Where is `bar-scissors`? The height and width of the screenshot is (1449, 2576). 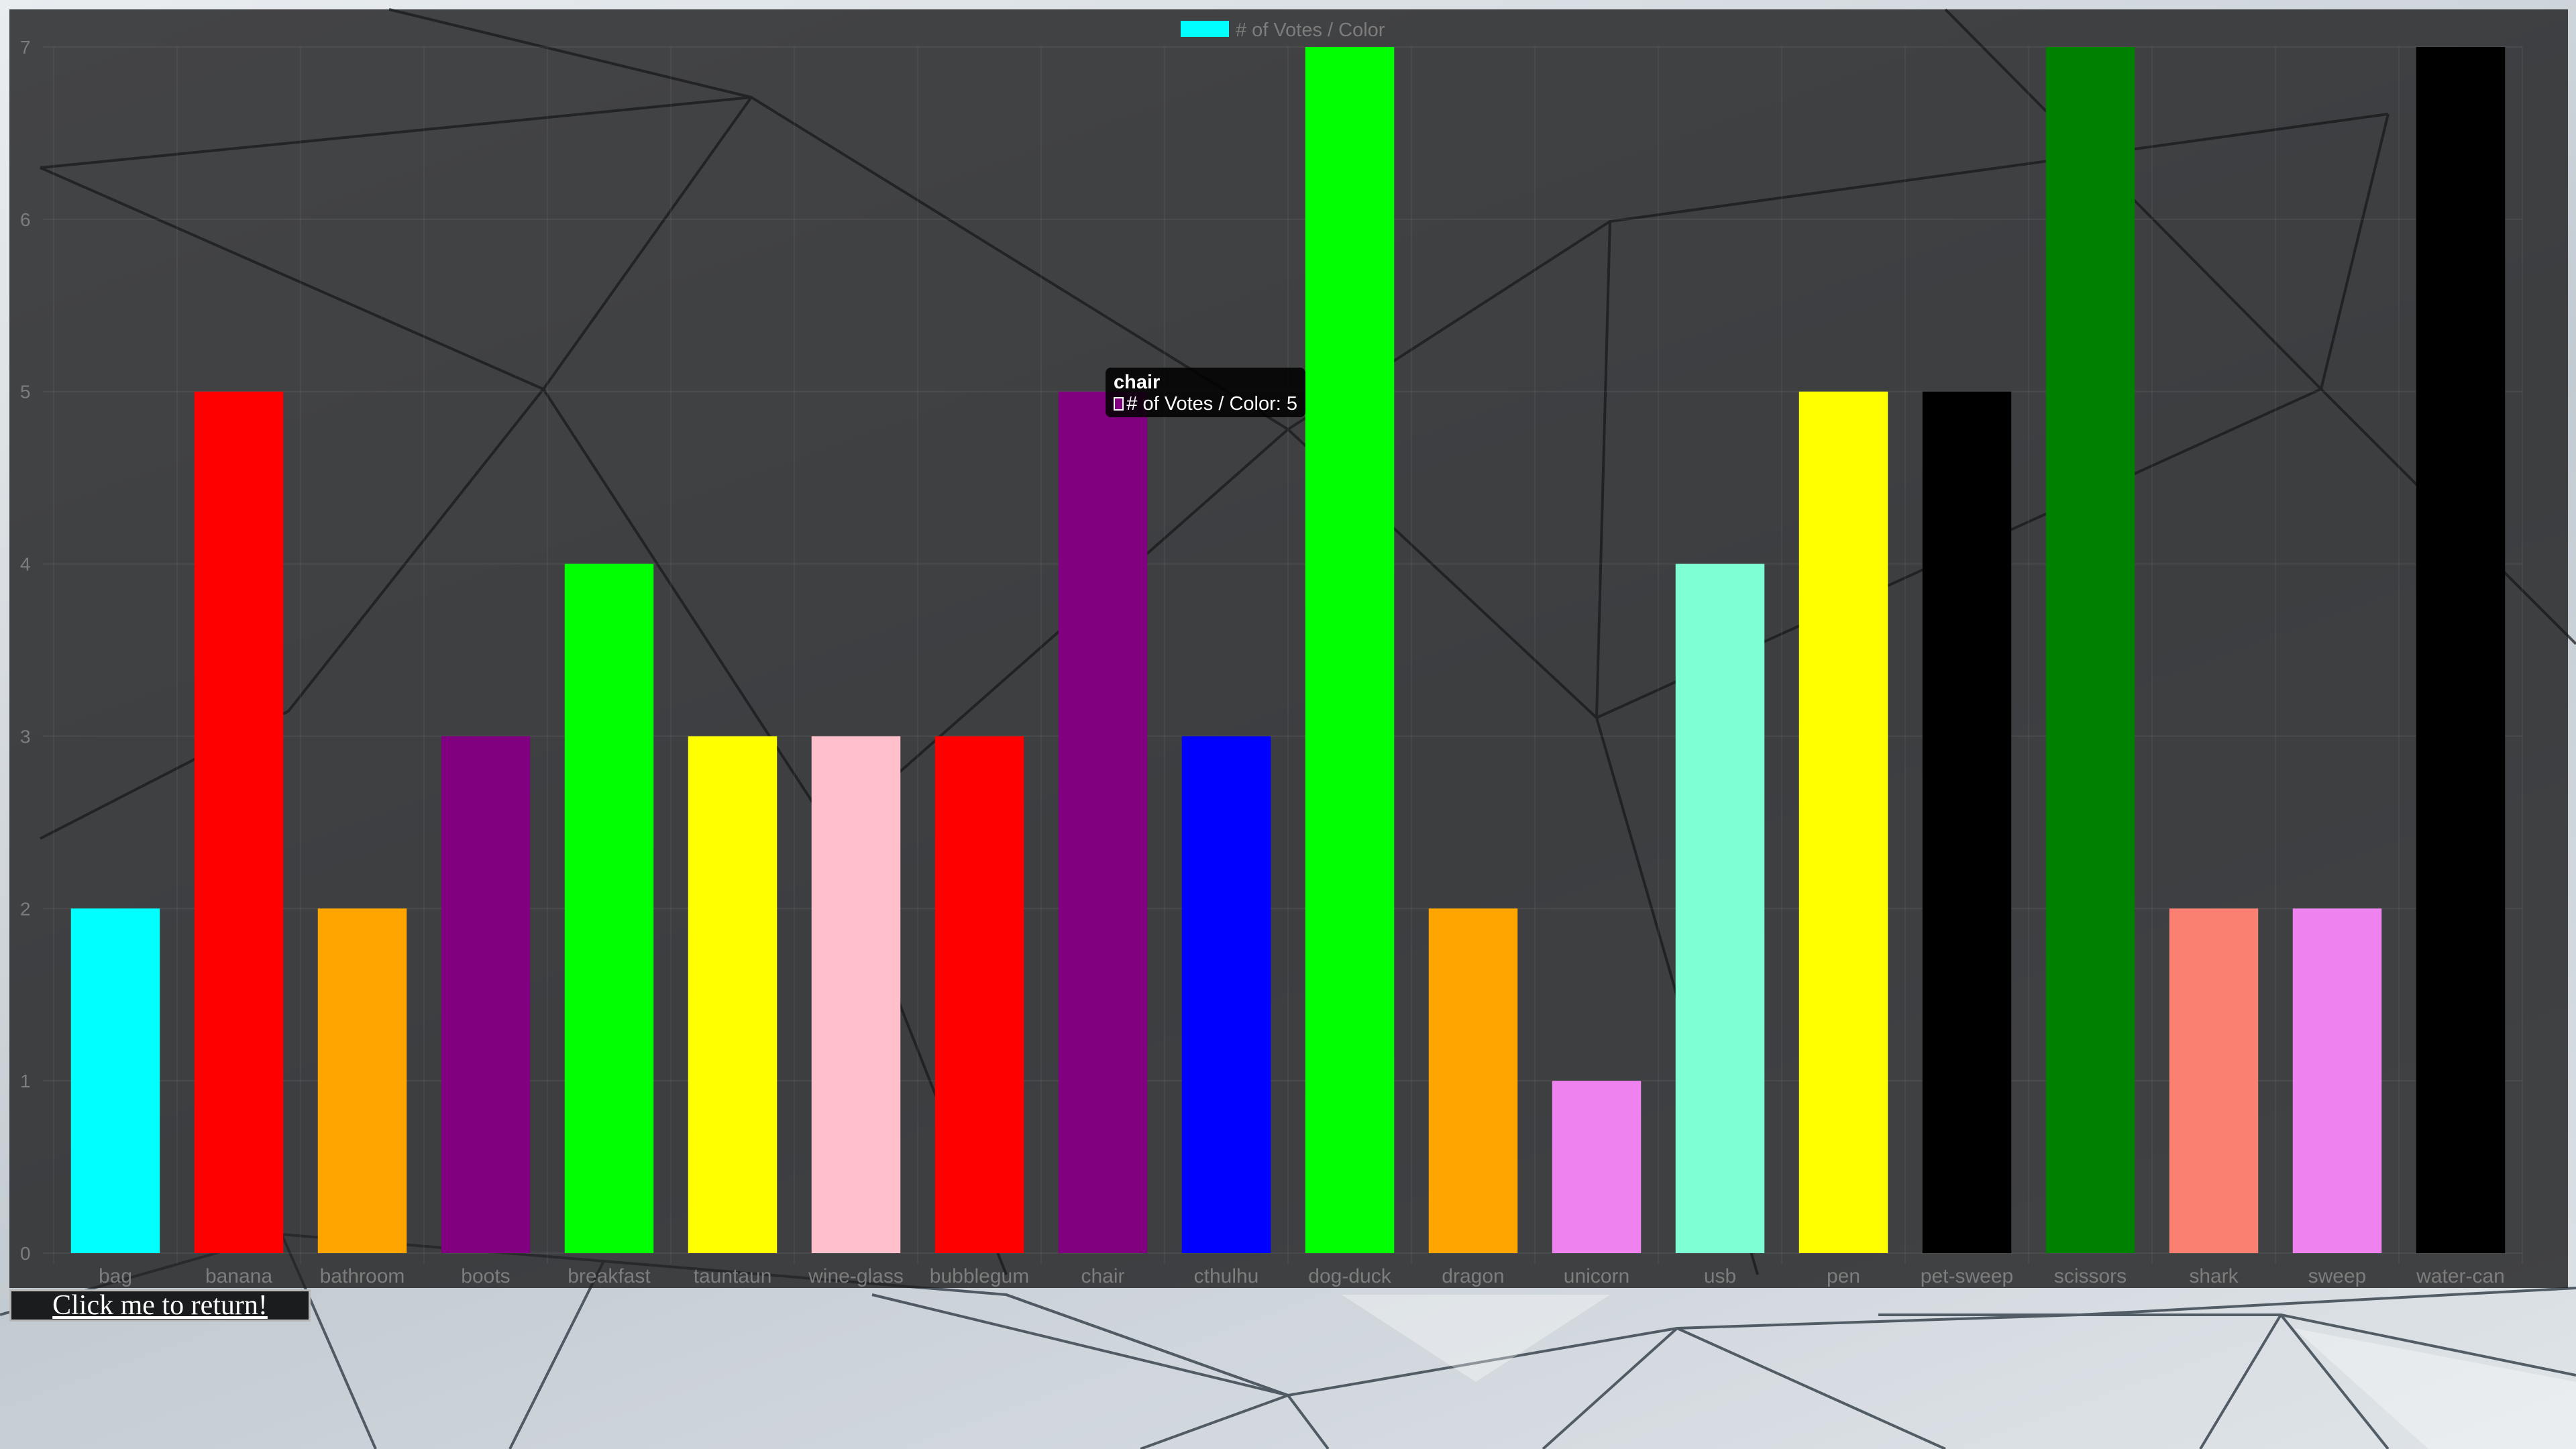 bar-scissors is located at coordinates (2090, 650).